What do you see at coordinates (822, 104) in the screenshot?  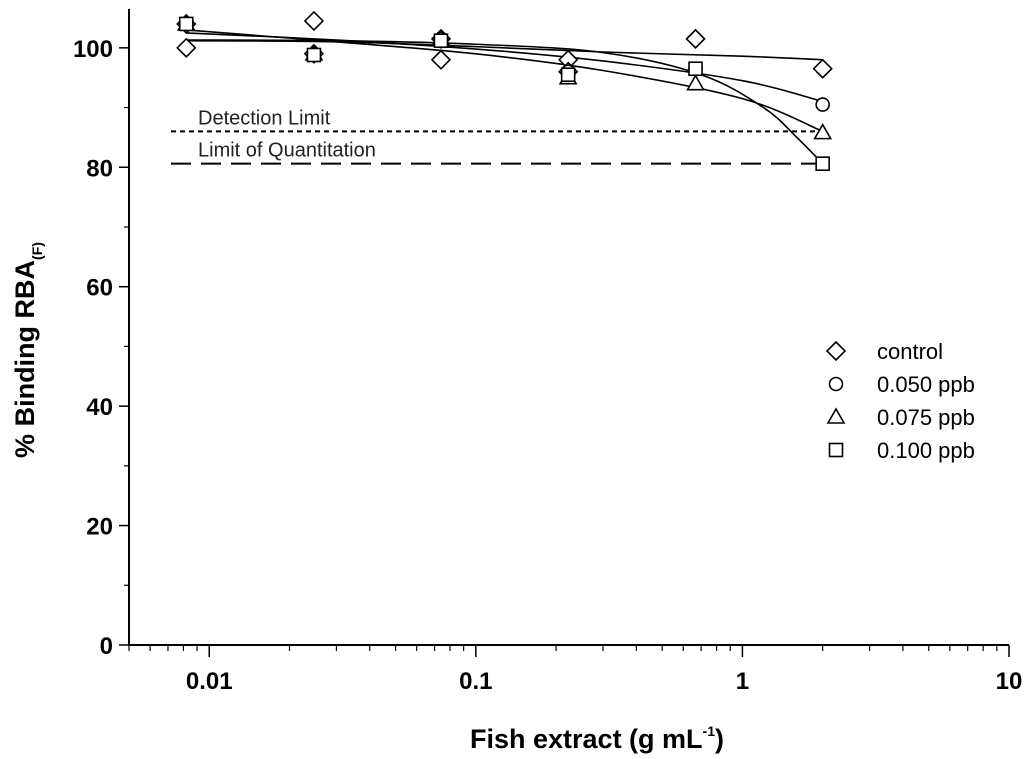 I see `circle-marker` at bounding box center [822, 104].